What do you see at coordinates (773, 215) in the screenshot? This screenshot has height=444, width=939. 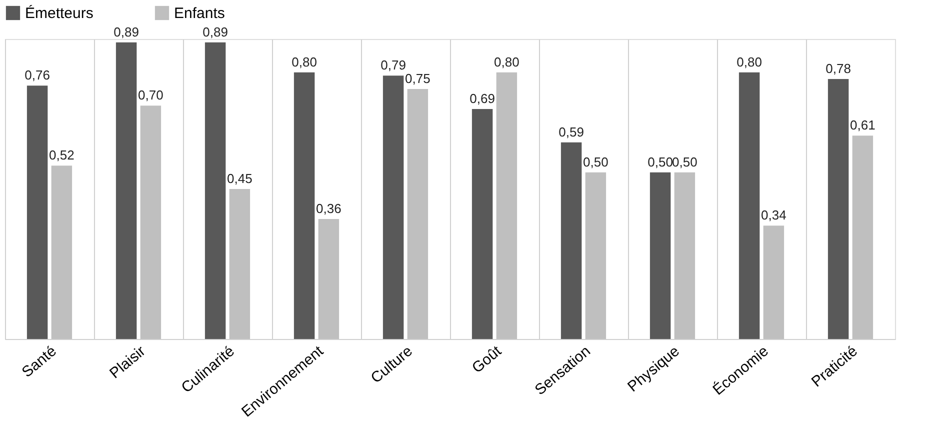 I see `data-label: 0,34` at bounding box center [773, 215].